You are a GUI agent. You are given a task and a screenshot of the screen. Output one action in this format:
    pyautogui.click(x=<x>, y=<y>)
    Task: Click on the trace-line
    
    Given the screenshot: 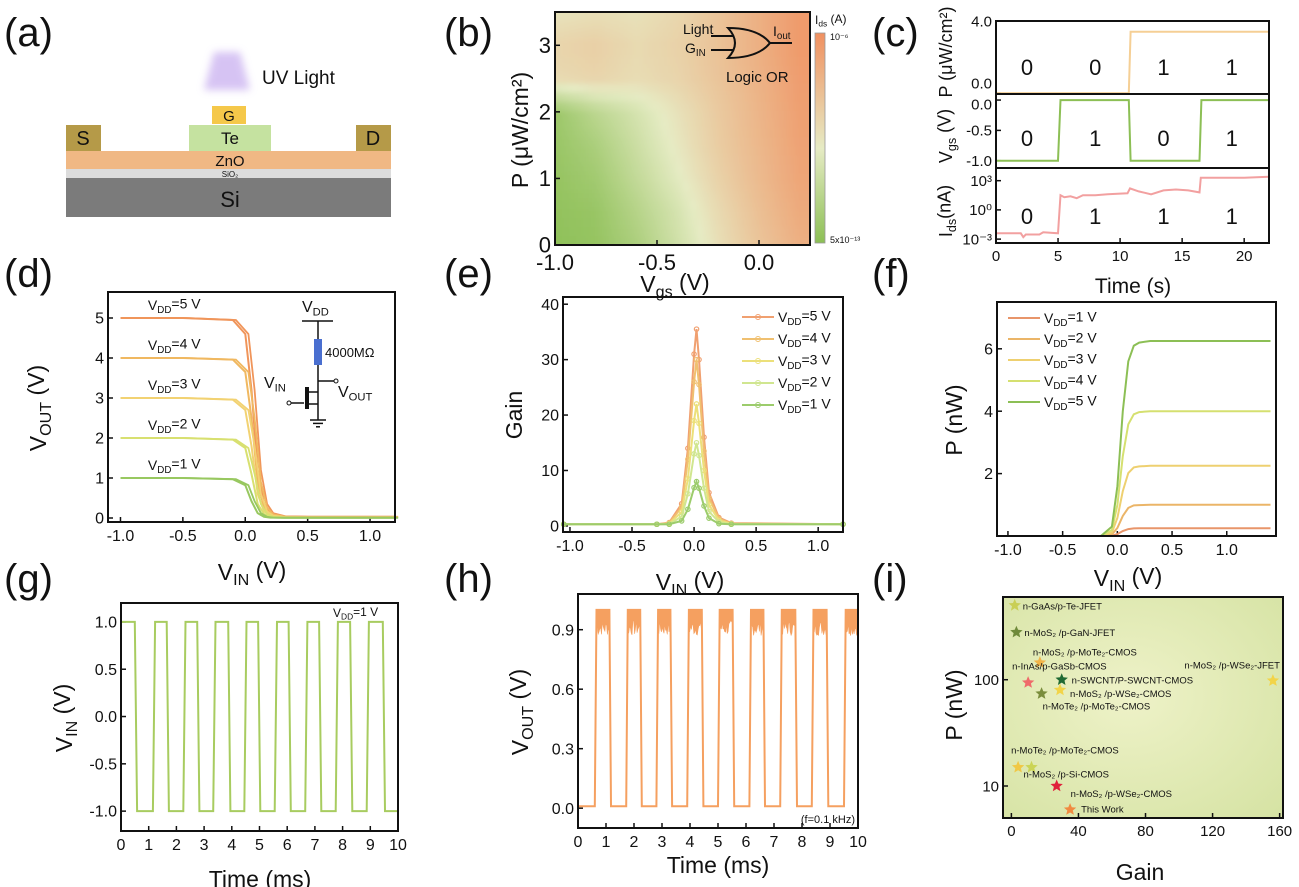 What is the action you would take?
    pyautogui.click(x=1133, y=207)
    